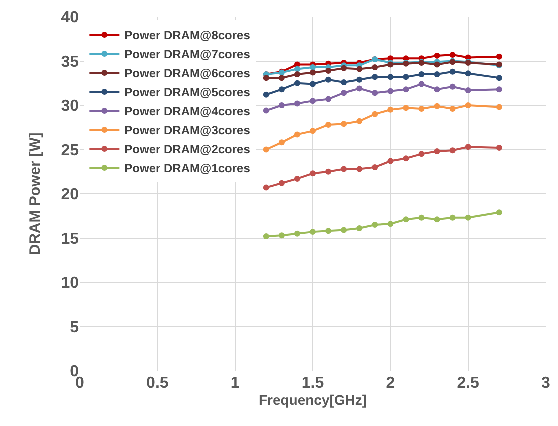 The width and height of the screenshot is (558, 426). What do you see at coordinates (187, 169) in the screenshot?
I see `legend-label: Power DRAM@1cores` at bounding box center [187, 169].